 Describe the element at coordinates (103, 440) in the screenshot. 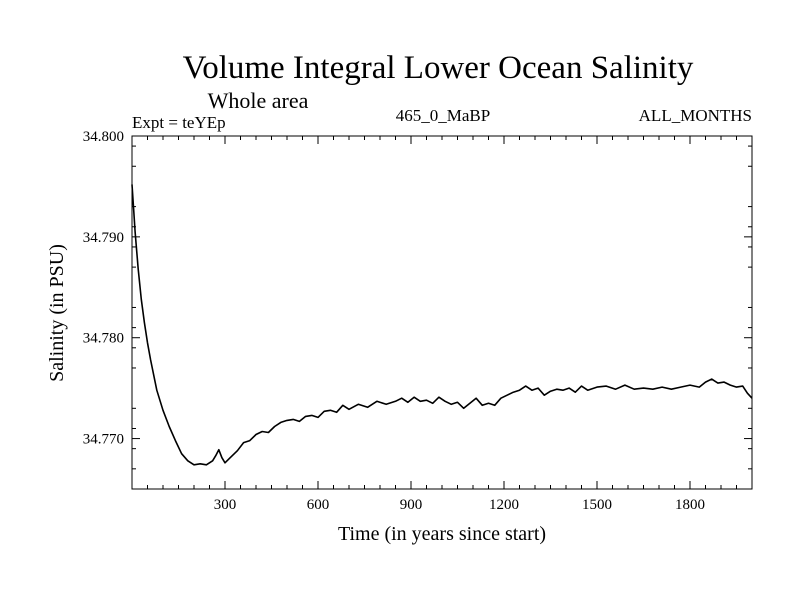

I see `y-tick-label: 34.770` at that location.